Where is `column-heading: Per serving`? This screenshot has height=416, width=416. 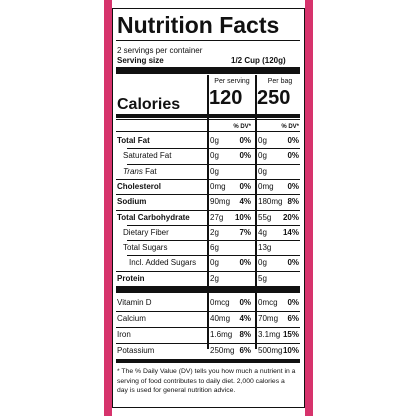
column-heading: Per serving is located at coordinates (232, 81).